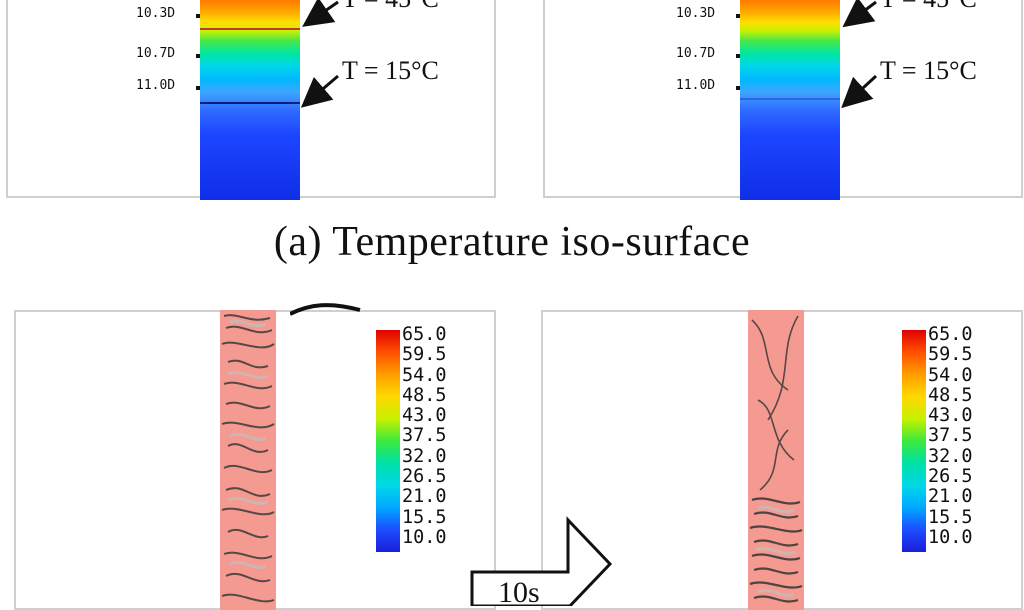  I want to click on temperature-column-left, so click(250, 100).